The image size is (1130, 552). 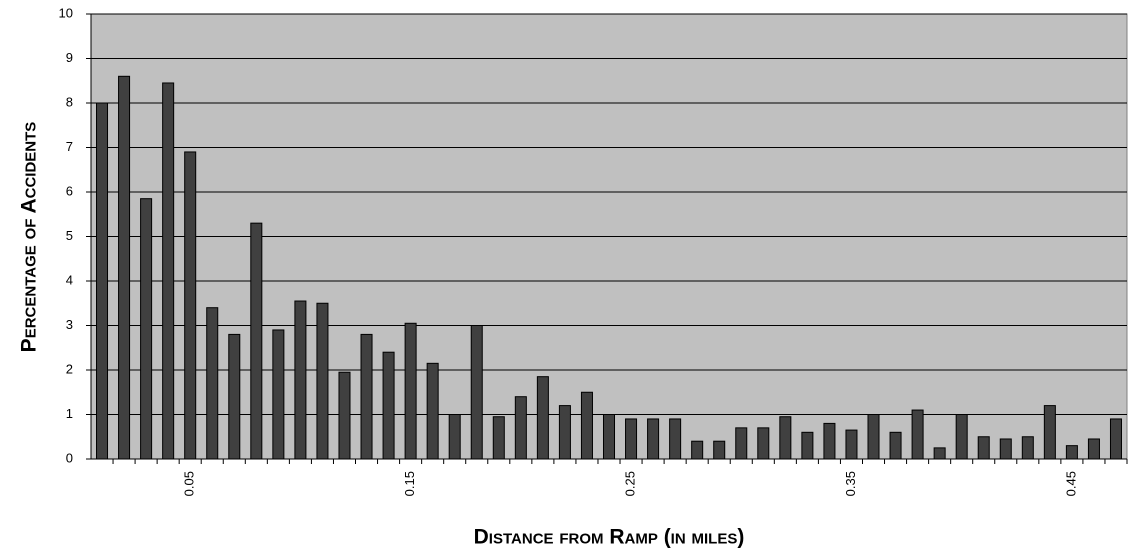 I want to click on x-tick-label: 0.35, so click(x=850, y=483).